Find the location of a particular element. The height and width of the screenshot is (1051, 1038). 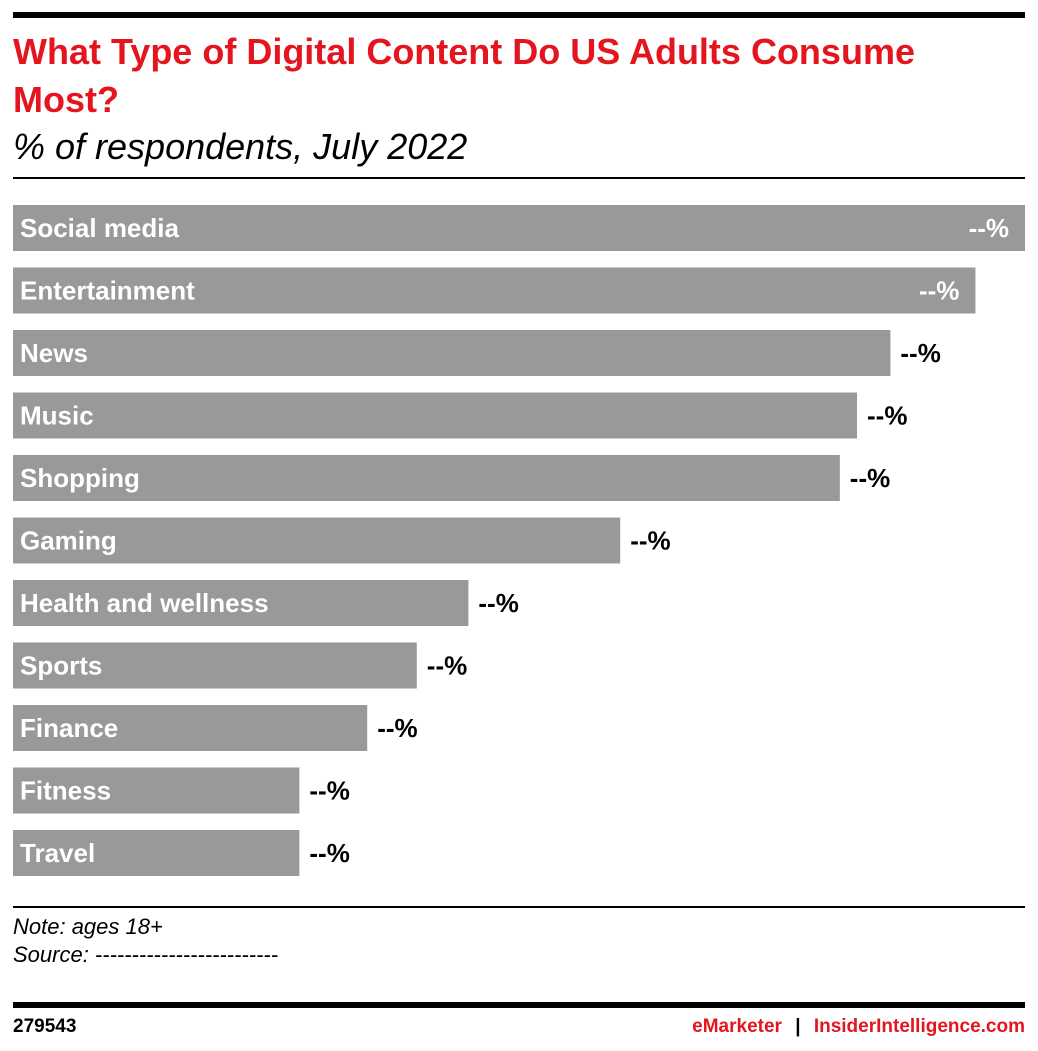

top-rule is located at coordinates (519, 15).